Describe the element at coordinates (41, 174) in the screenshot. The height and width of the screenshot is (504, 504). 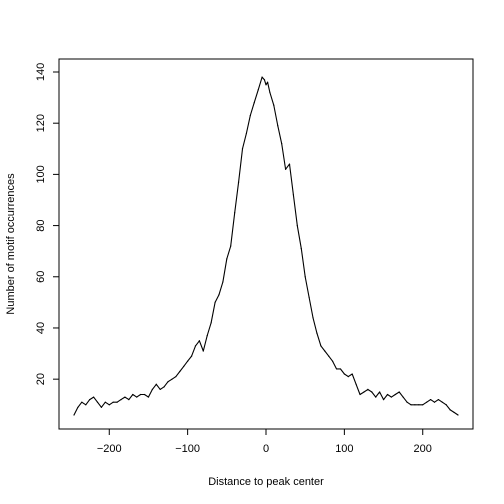
I see `y-tick-label: 100` at that location.